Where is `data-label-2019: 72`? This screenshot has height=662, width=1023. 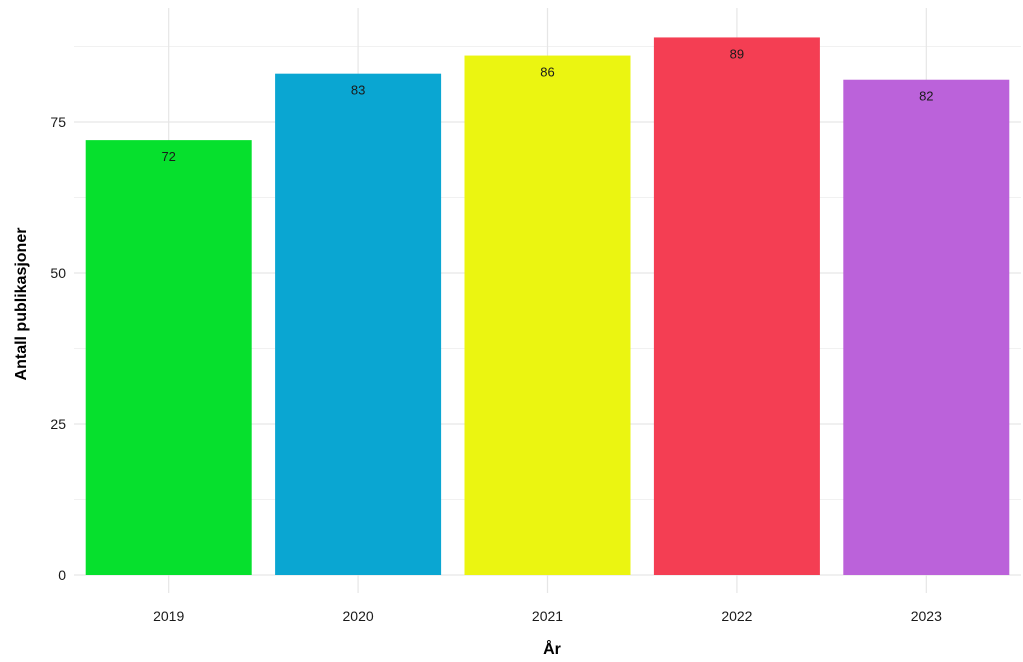 data-label-2019: 72 is located at coordinates (168, 156).